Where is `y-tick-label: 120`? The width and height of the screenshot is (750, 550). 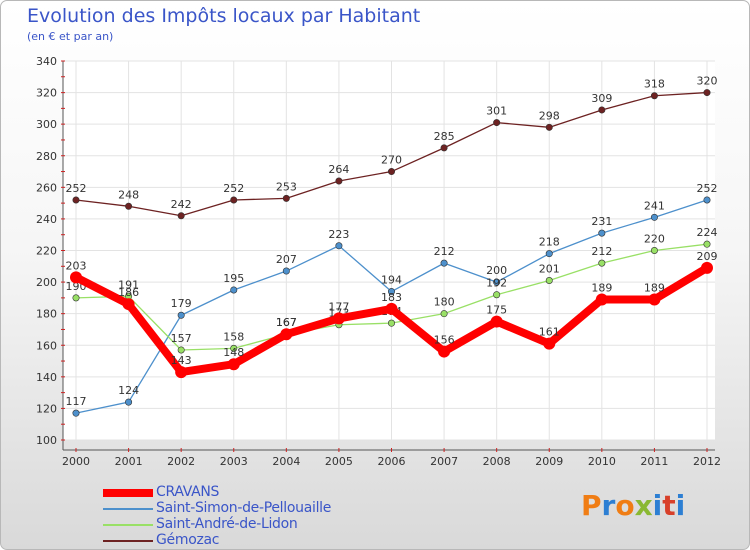
y-tick-label: 120 is located at coordinates (46, 408).